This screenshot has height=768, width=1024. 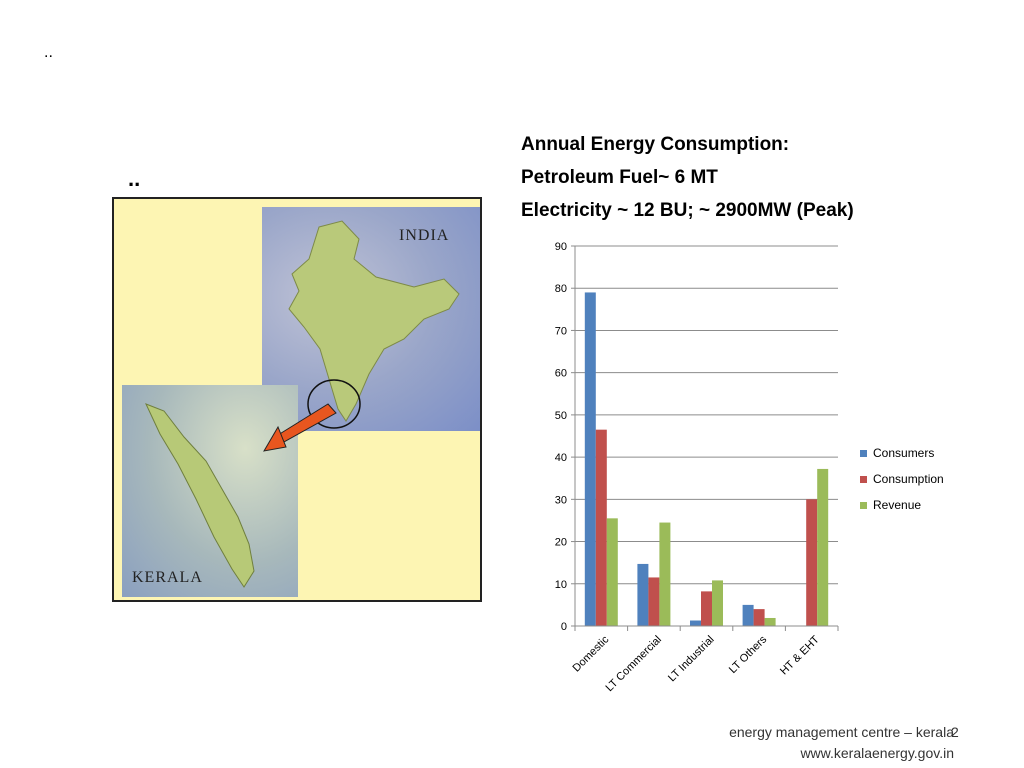 What do you see at coordinates (134, 178) in the screenshot?
I see `mid-dots: ..` at bounding box center [134, 178].